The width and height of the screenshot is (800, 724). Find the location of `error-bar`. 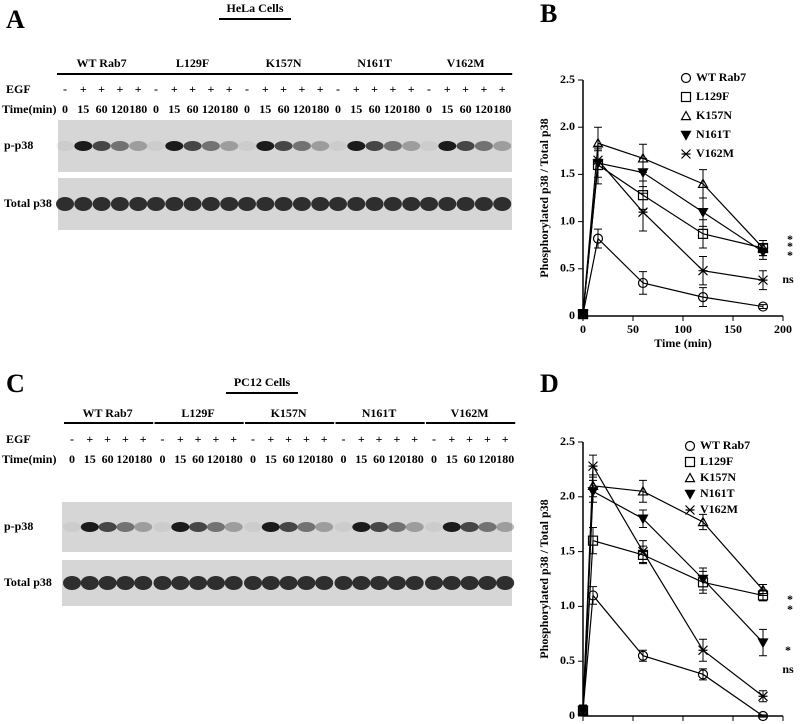

error-bar is located at coordinates (703, 674).